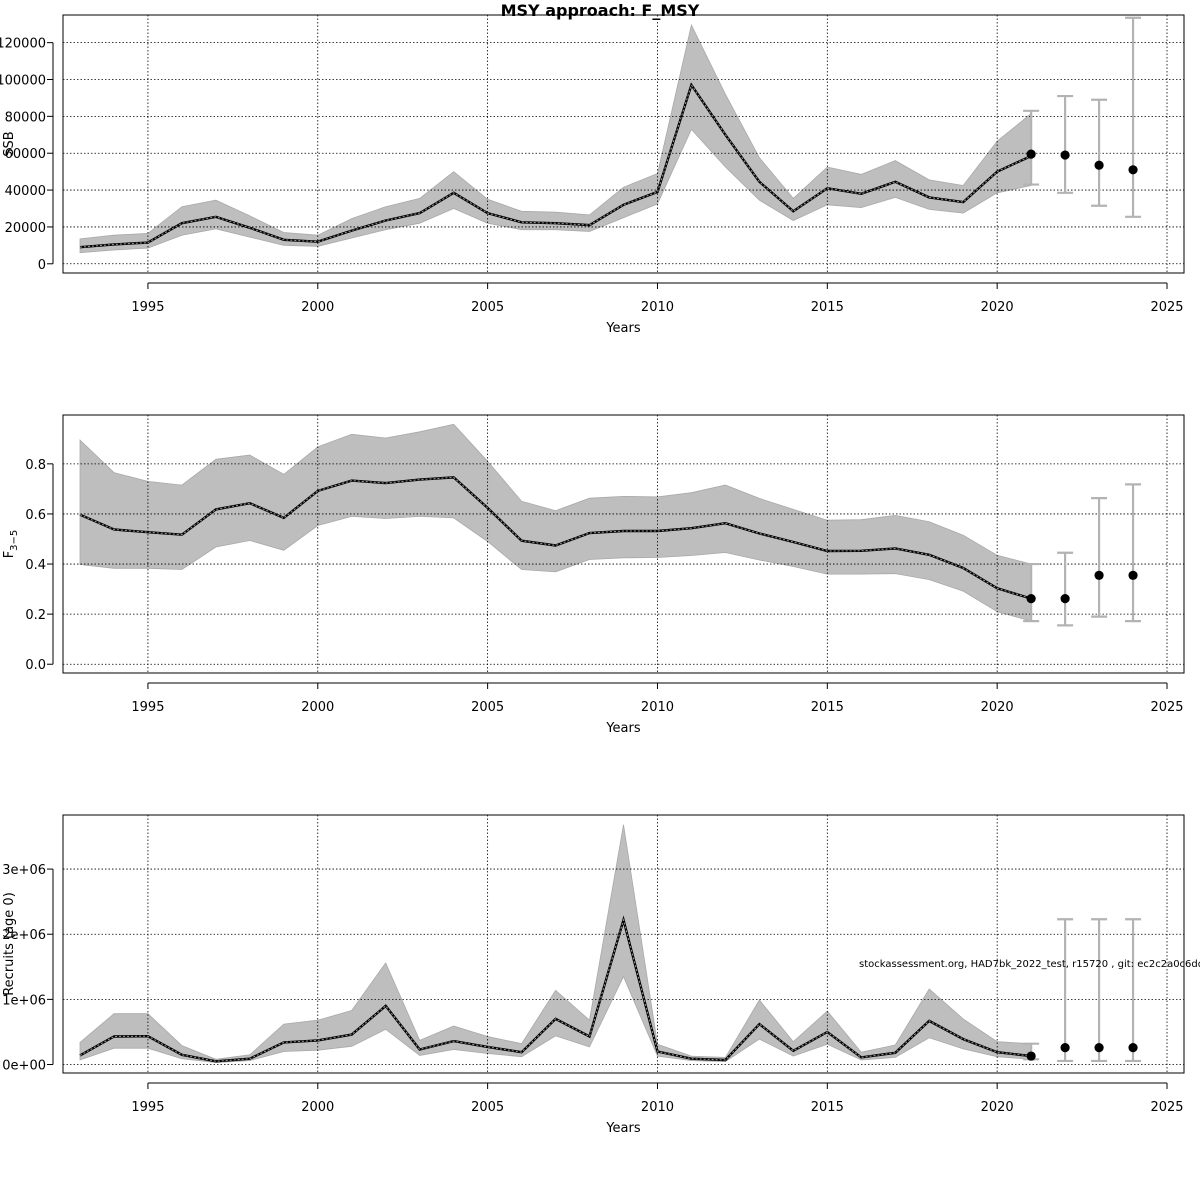  I want to click on f-y-axis-label: F3−5, so click(11, 544).